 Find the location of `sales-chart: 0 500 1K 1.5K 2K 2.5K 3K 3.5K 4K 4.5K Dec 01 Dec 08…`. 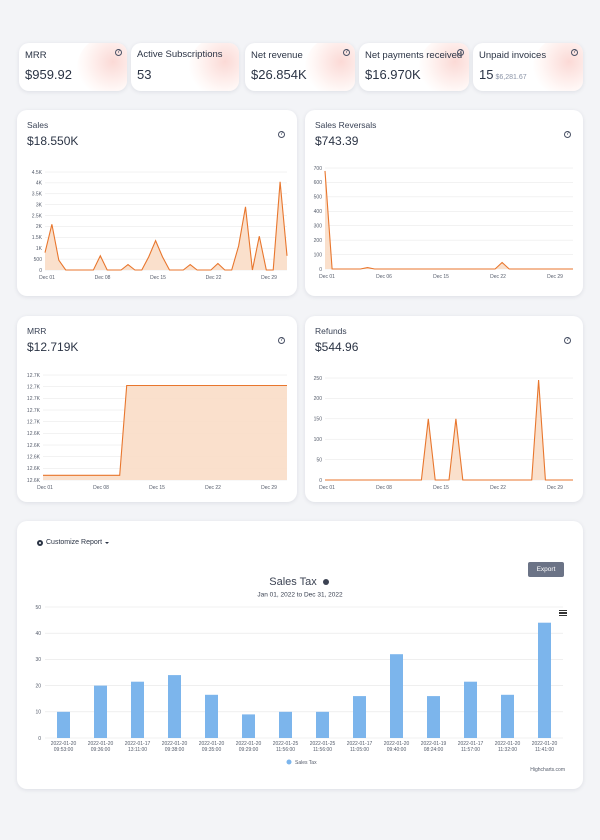

sales-chart: 0 500 1K 1.5K 2K 2.5K 3K 3.5K 4K 4.5K Dec 01 Dec 08… is located at coordinates (160, 225).